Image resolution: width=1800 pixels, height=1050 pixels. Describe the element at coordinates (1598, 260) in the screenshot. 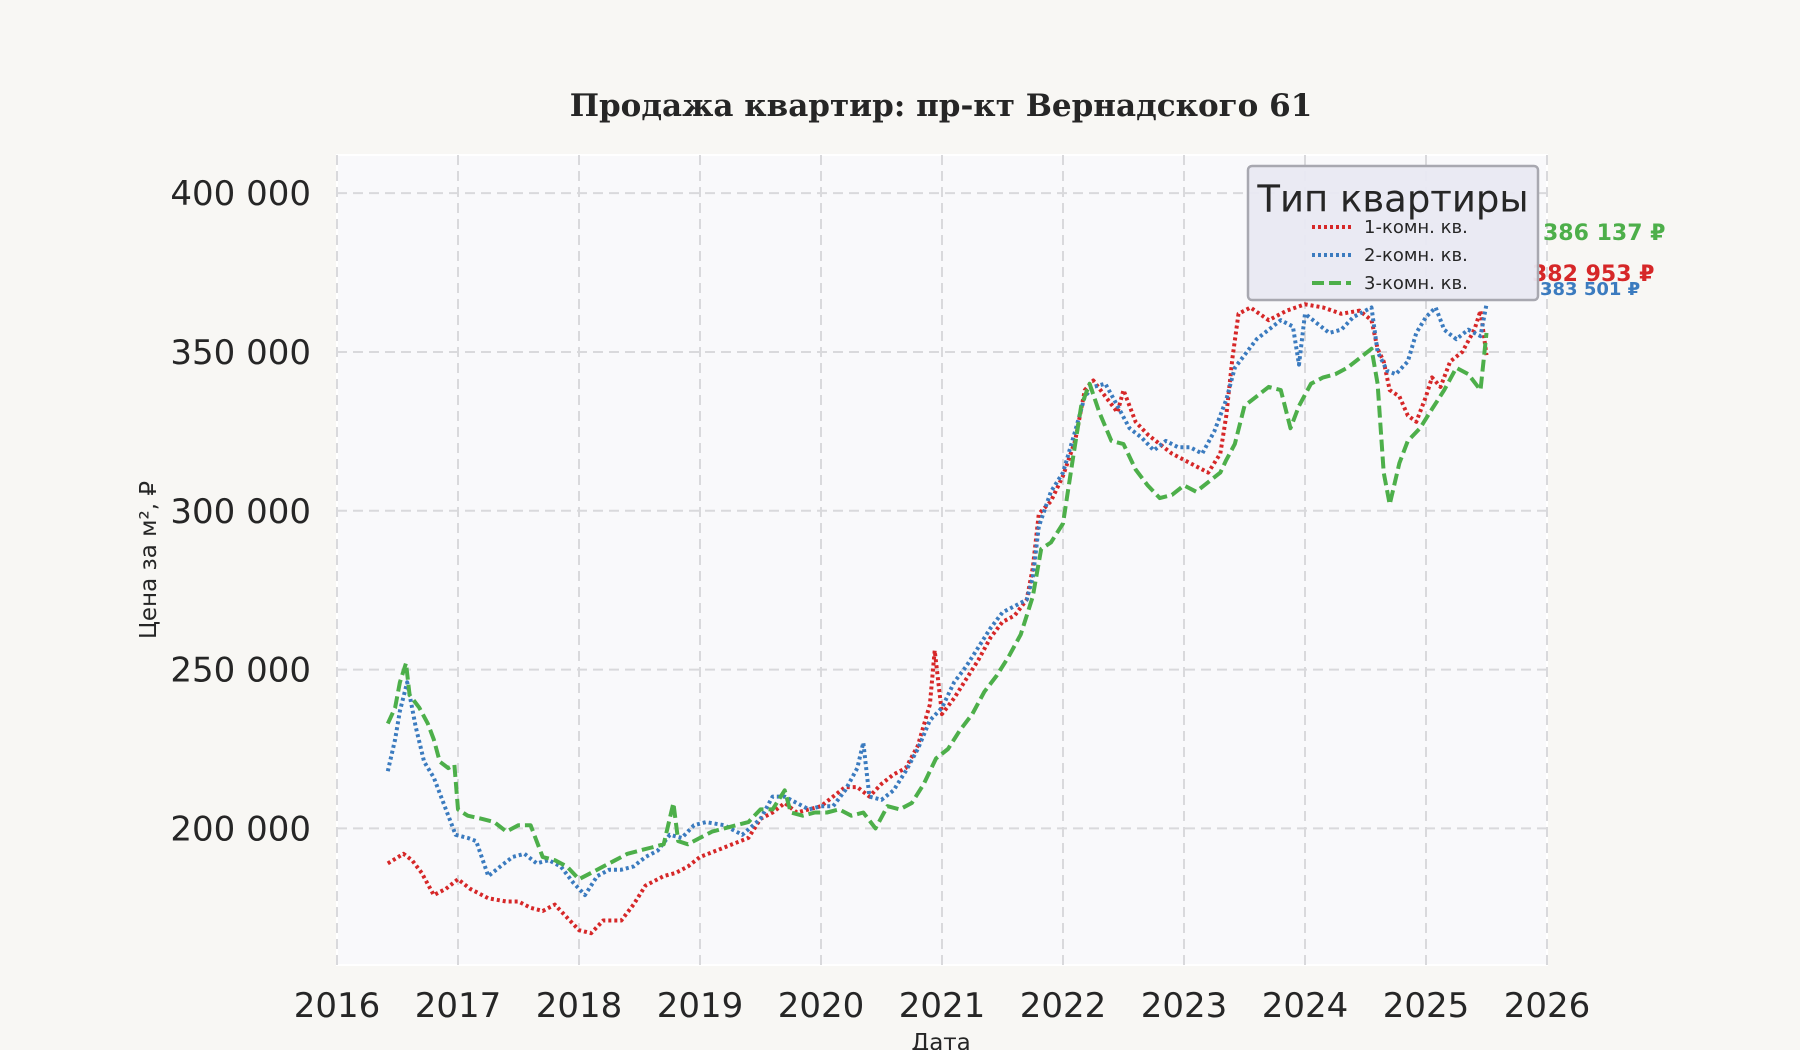

I see `end-labels: 382 953 ₽383 501 ₽ 386 137 ₽` at that location.